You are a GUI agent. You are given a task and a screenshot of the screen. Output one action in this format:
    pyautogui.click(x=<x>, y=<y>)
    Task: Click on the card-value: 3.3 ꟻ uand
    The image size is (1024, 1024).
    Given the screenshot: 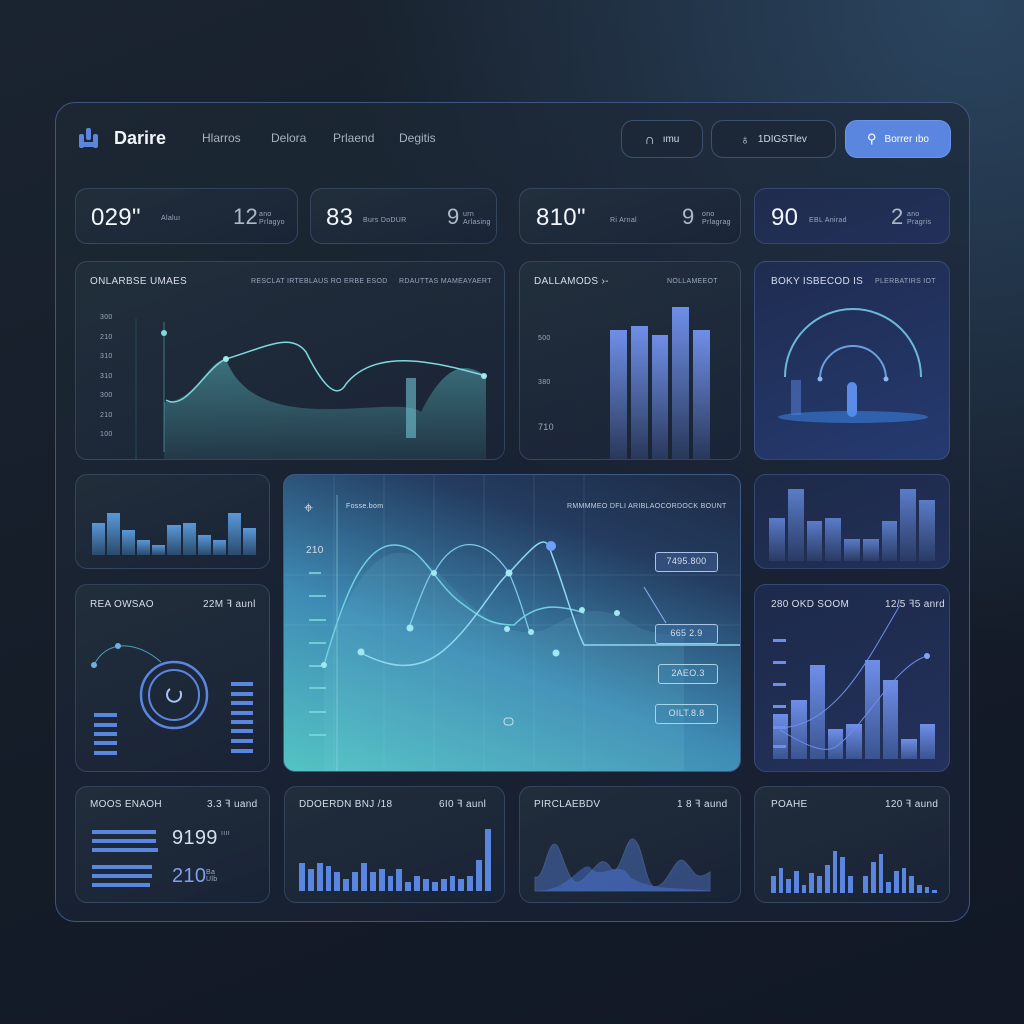 What is the action you would take?
    pyautogui.click(x=232, y=804)
    